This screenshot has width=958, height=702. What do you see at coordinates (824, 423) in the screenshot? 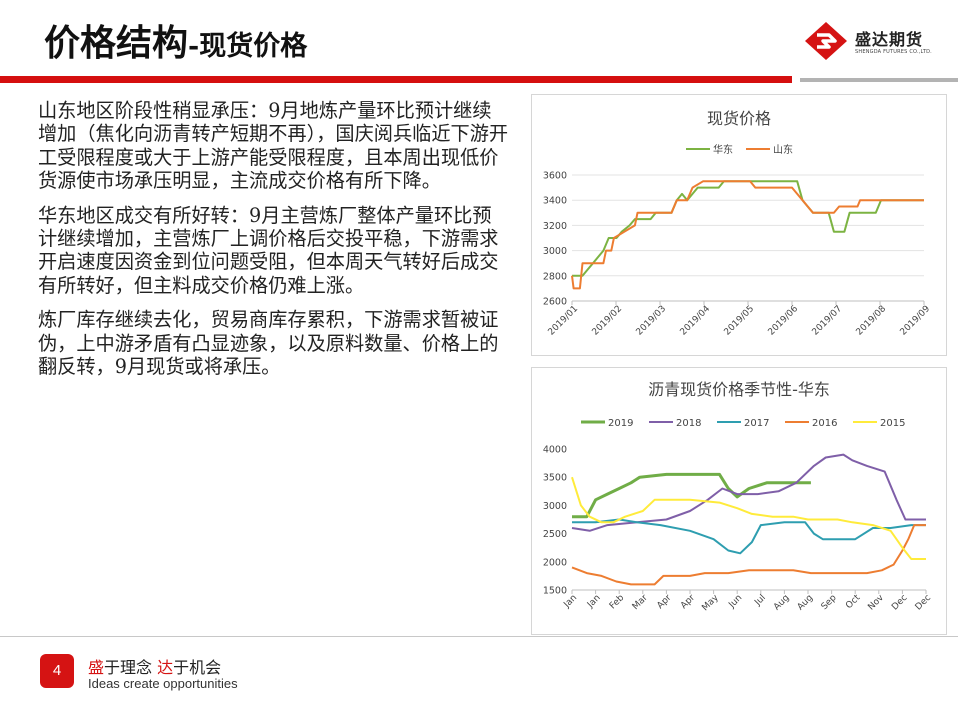
I see `legend-label-3: 2016` at bounding box center [824, 423].